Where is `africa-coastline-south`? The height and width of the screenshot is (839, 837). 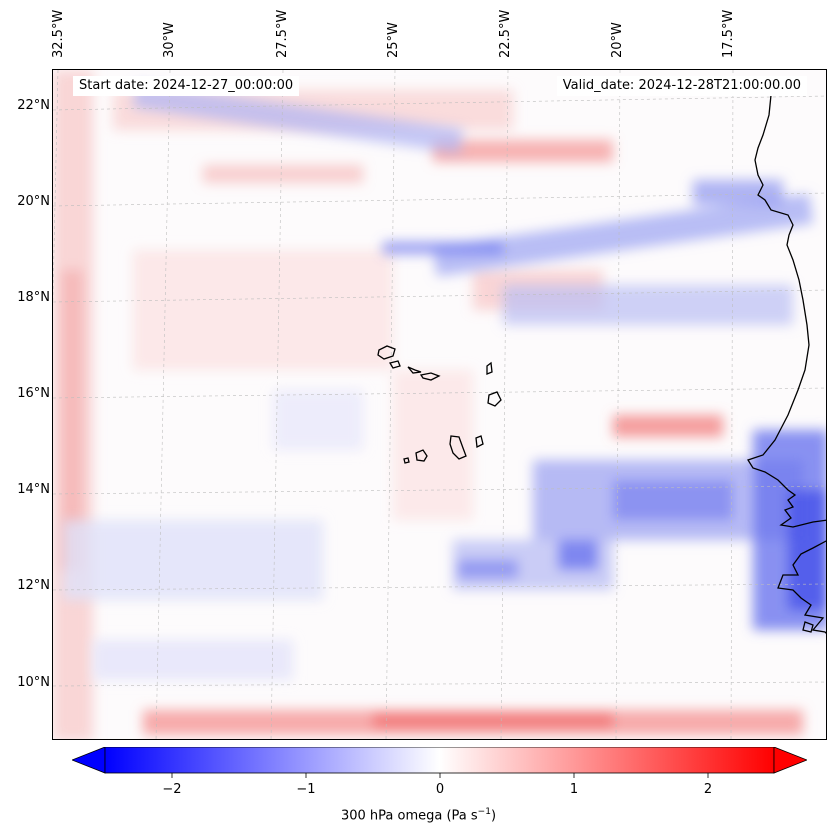
africa-coastline-south is located at coordinates (801, 587).